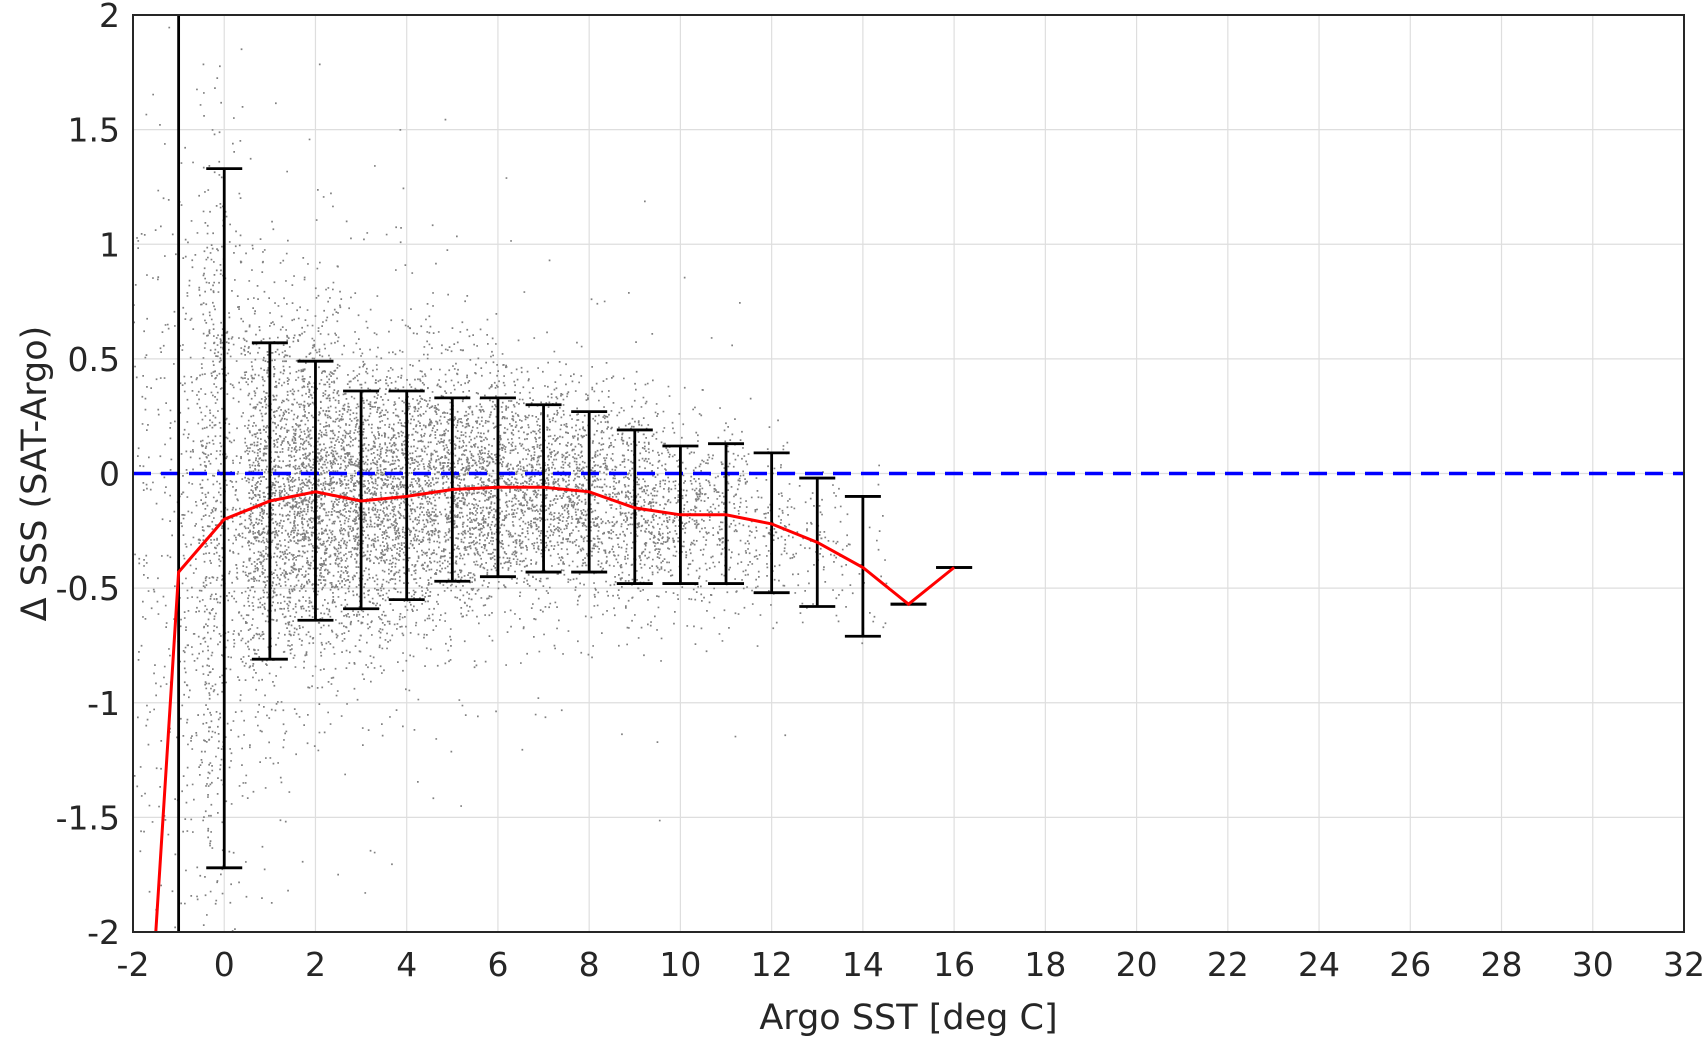  Describe the element at coordinates (1410, 964) in the screenshot. I see `x-tick-label: 26` at that location.